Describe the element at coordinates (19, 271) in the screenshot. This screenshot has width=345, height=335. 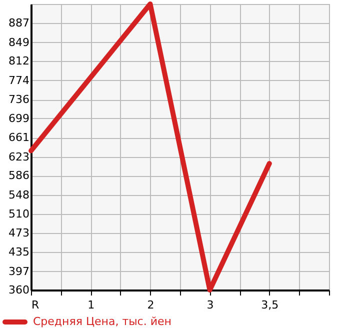
I see `y-tick-label: 397` at that location.